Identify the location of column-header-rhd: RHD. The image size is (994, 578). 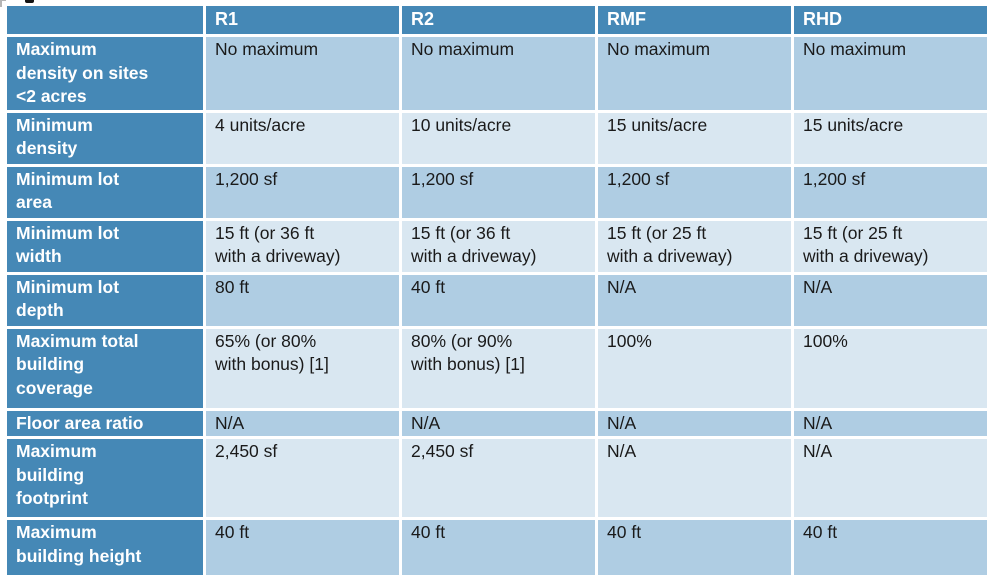
(890, 20).